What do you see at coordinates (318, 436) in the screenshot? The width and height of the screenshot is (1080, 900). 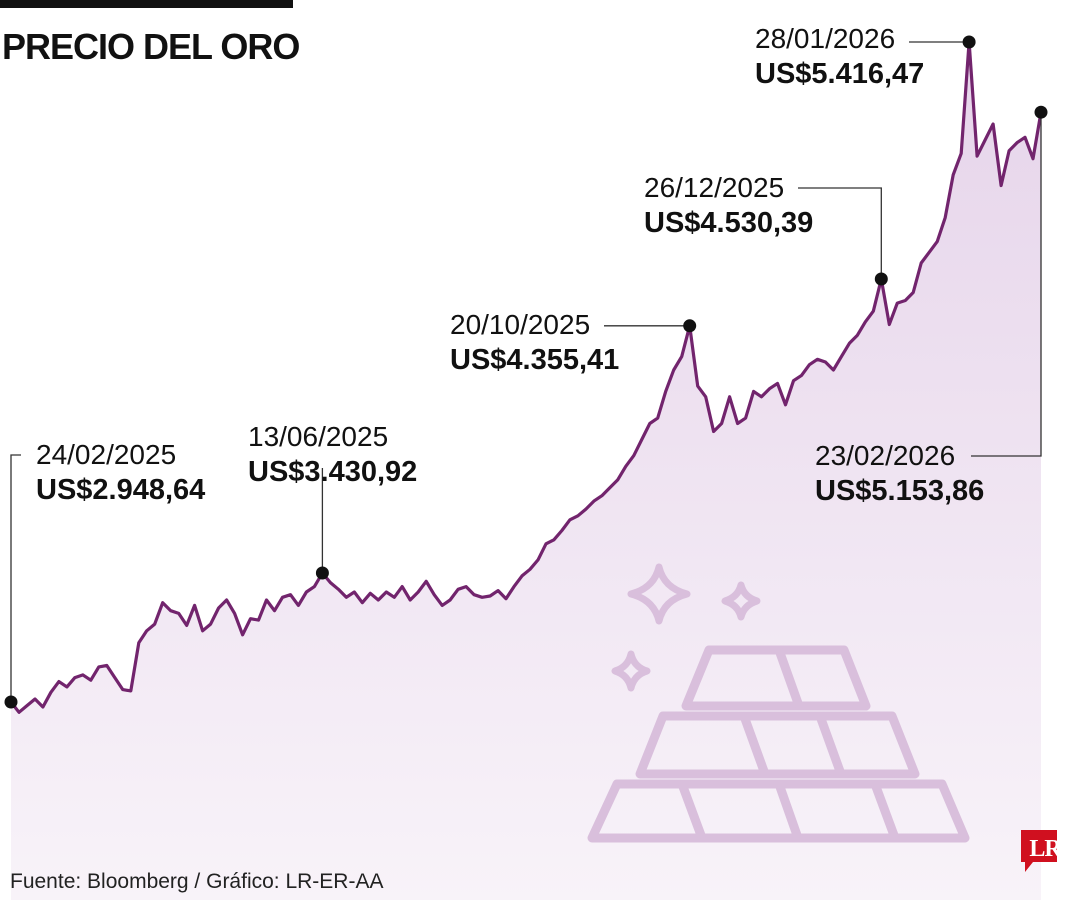 I see `annotation-date: 13/06/2025` at bounding box center [318, 436].